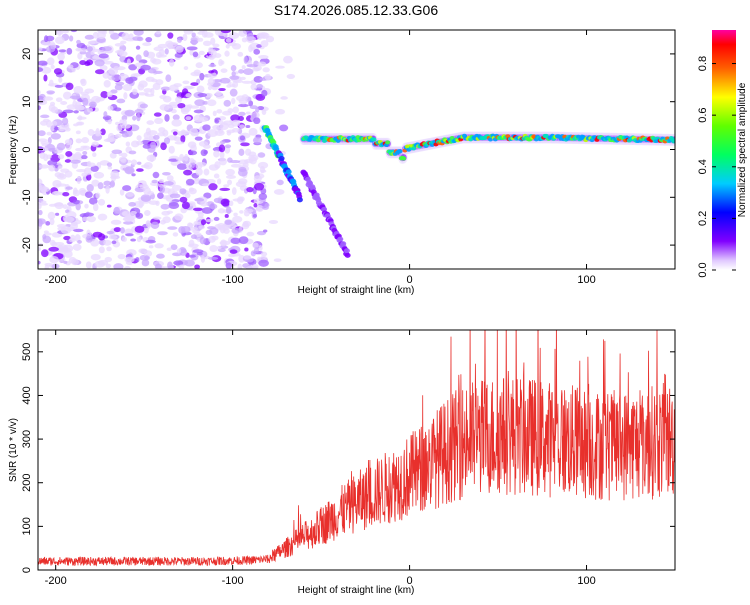 The width and height of the screenshot is (750, 605). Describe the element at coordinates (703, 269) in the screenshot. I see `colorbar-tick-label: 0.0` at that location.